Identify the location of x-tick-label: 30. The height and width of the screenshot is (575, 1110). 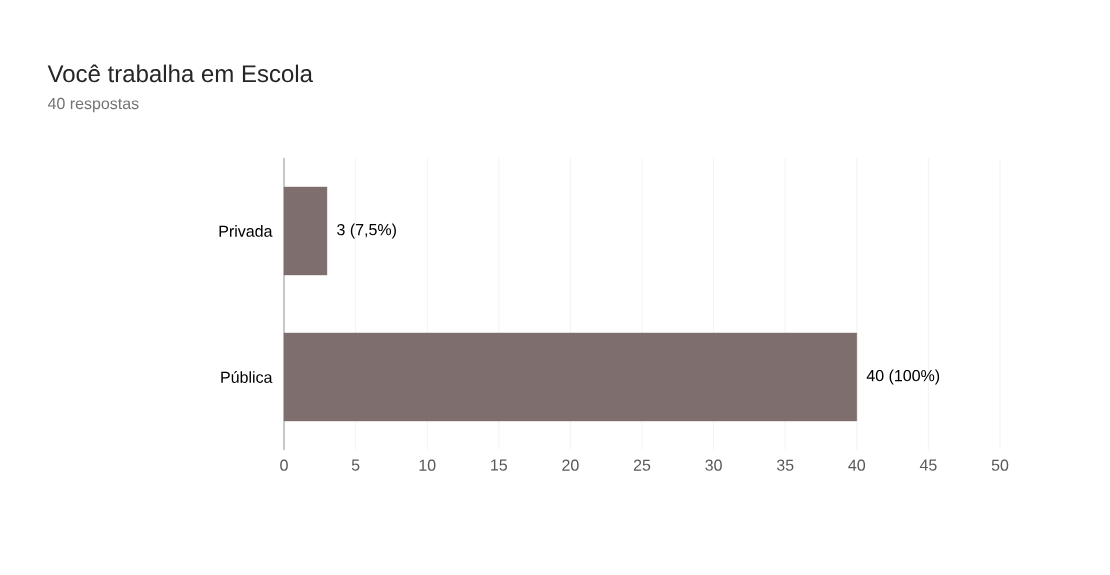
(713, 465).